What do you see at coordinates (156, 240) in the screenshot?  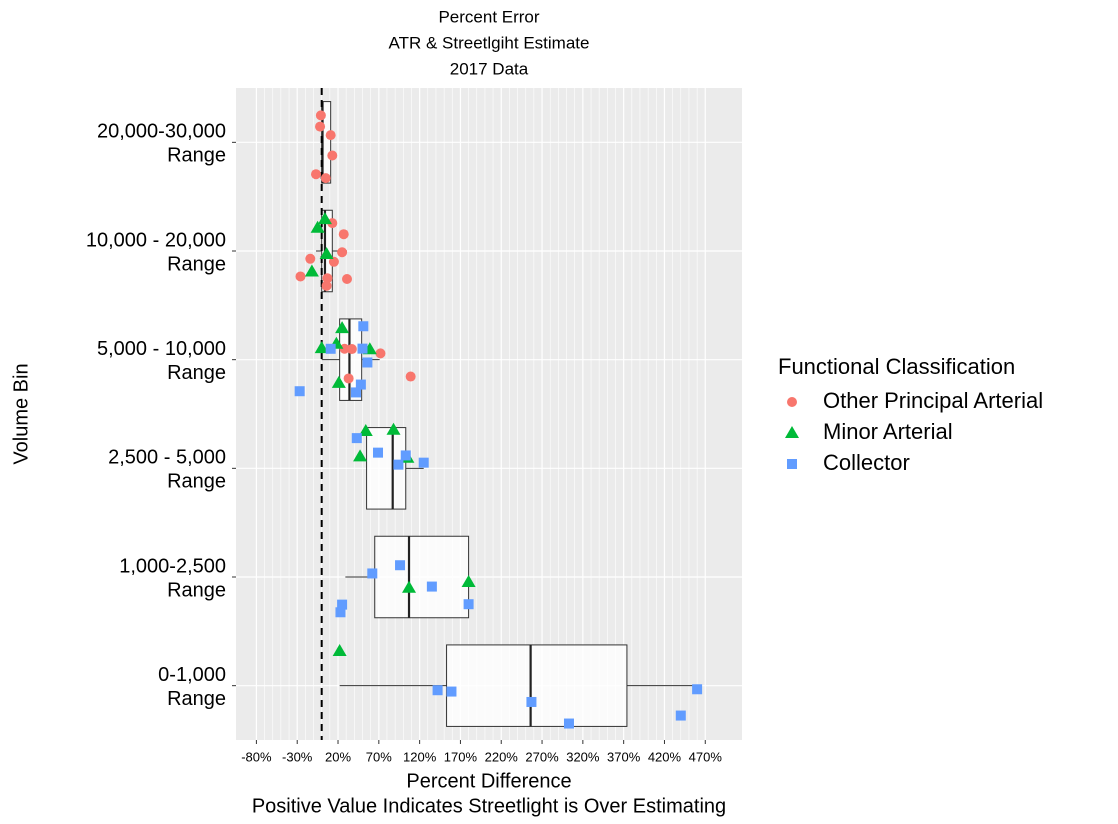 I see `y-tick-label: 10,000 - 20,000` at bounding box center [156, 240].